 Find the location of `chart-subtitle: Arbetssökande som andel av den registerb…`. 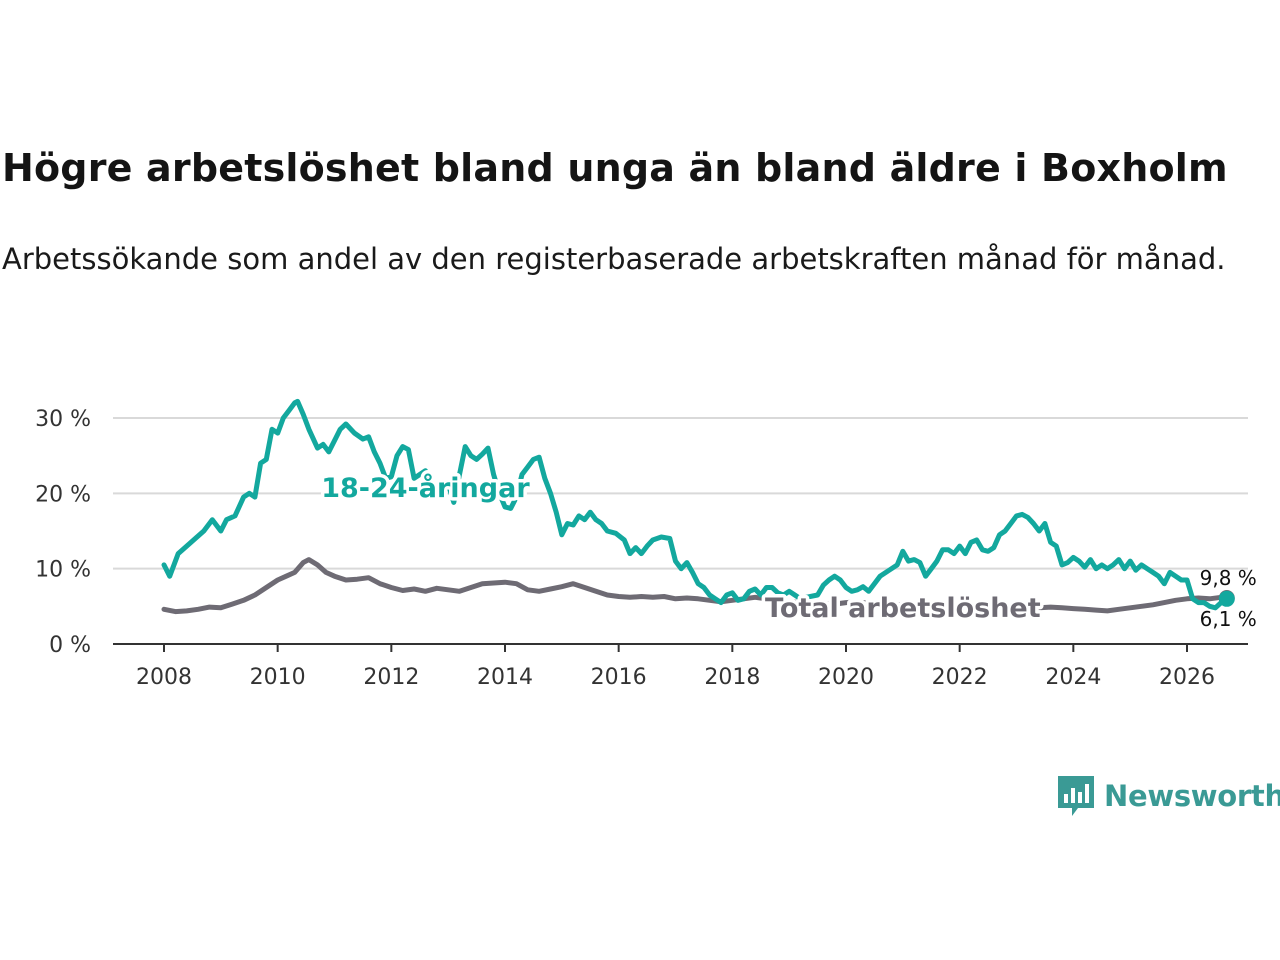

chart-subtitle: Arbetssökande som andel av den registerb… is located at coordinates (614, 259).